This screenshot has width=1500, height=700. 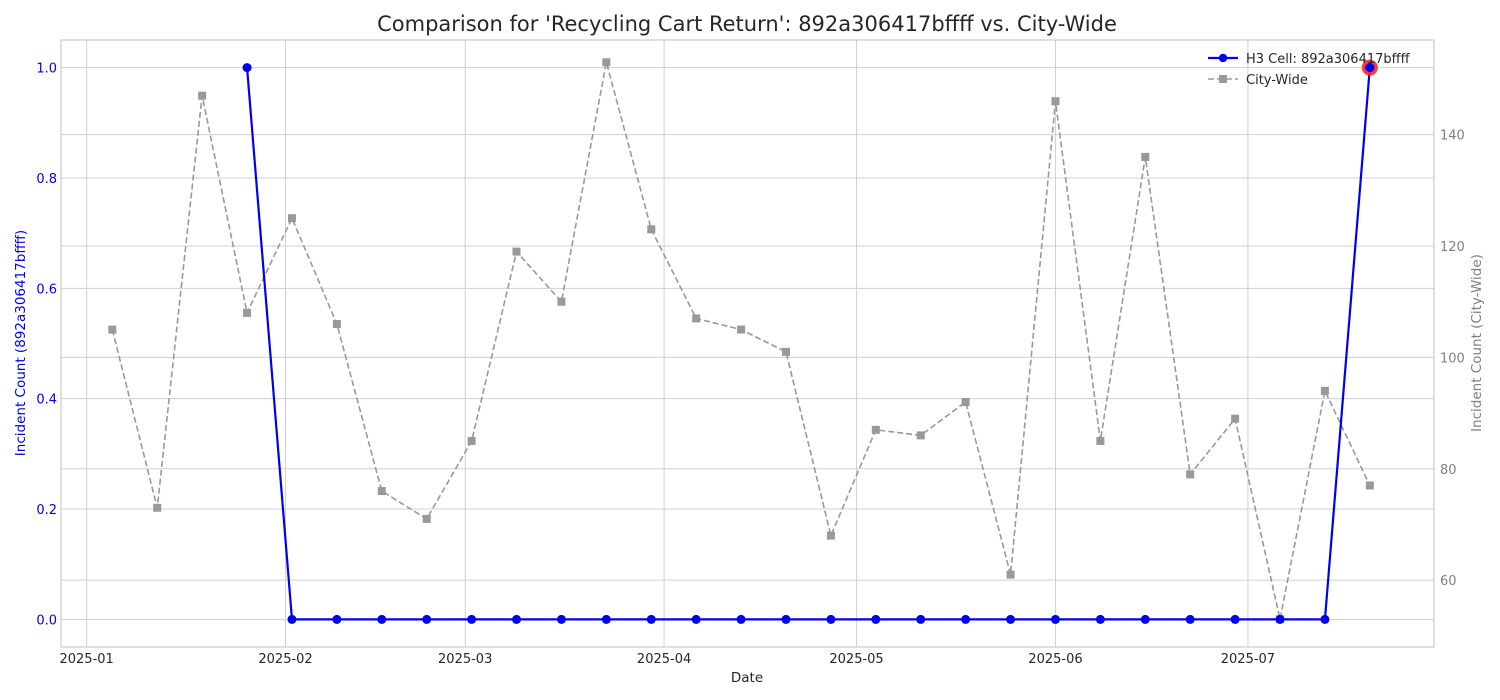 What do you see at coordinates (1448, 470) in the screenshot?
I see `y-right-tick-label: 80` at bounding box center [1448, 470].